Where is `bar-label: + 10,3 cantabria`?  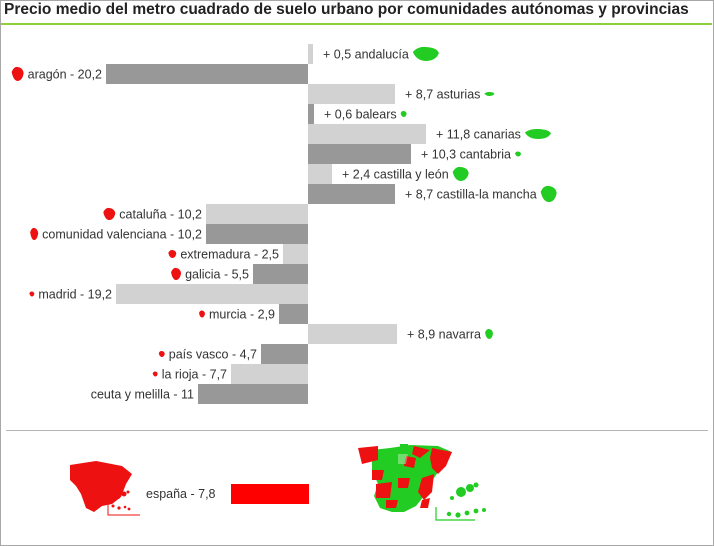
bar-label: + 10,3 cantabria is located at coordinates (466, 155).